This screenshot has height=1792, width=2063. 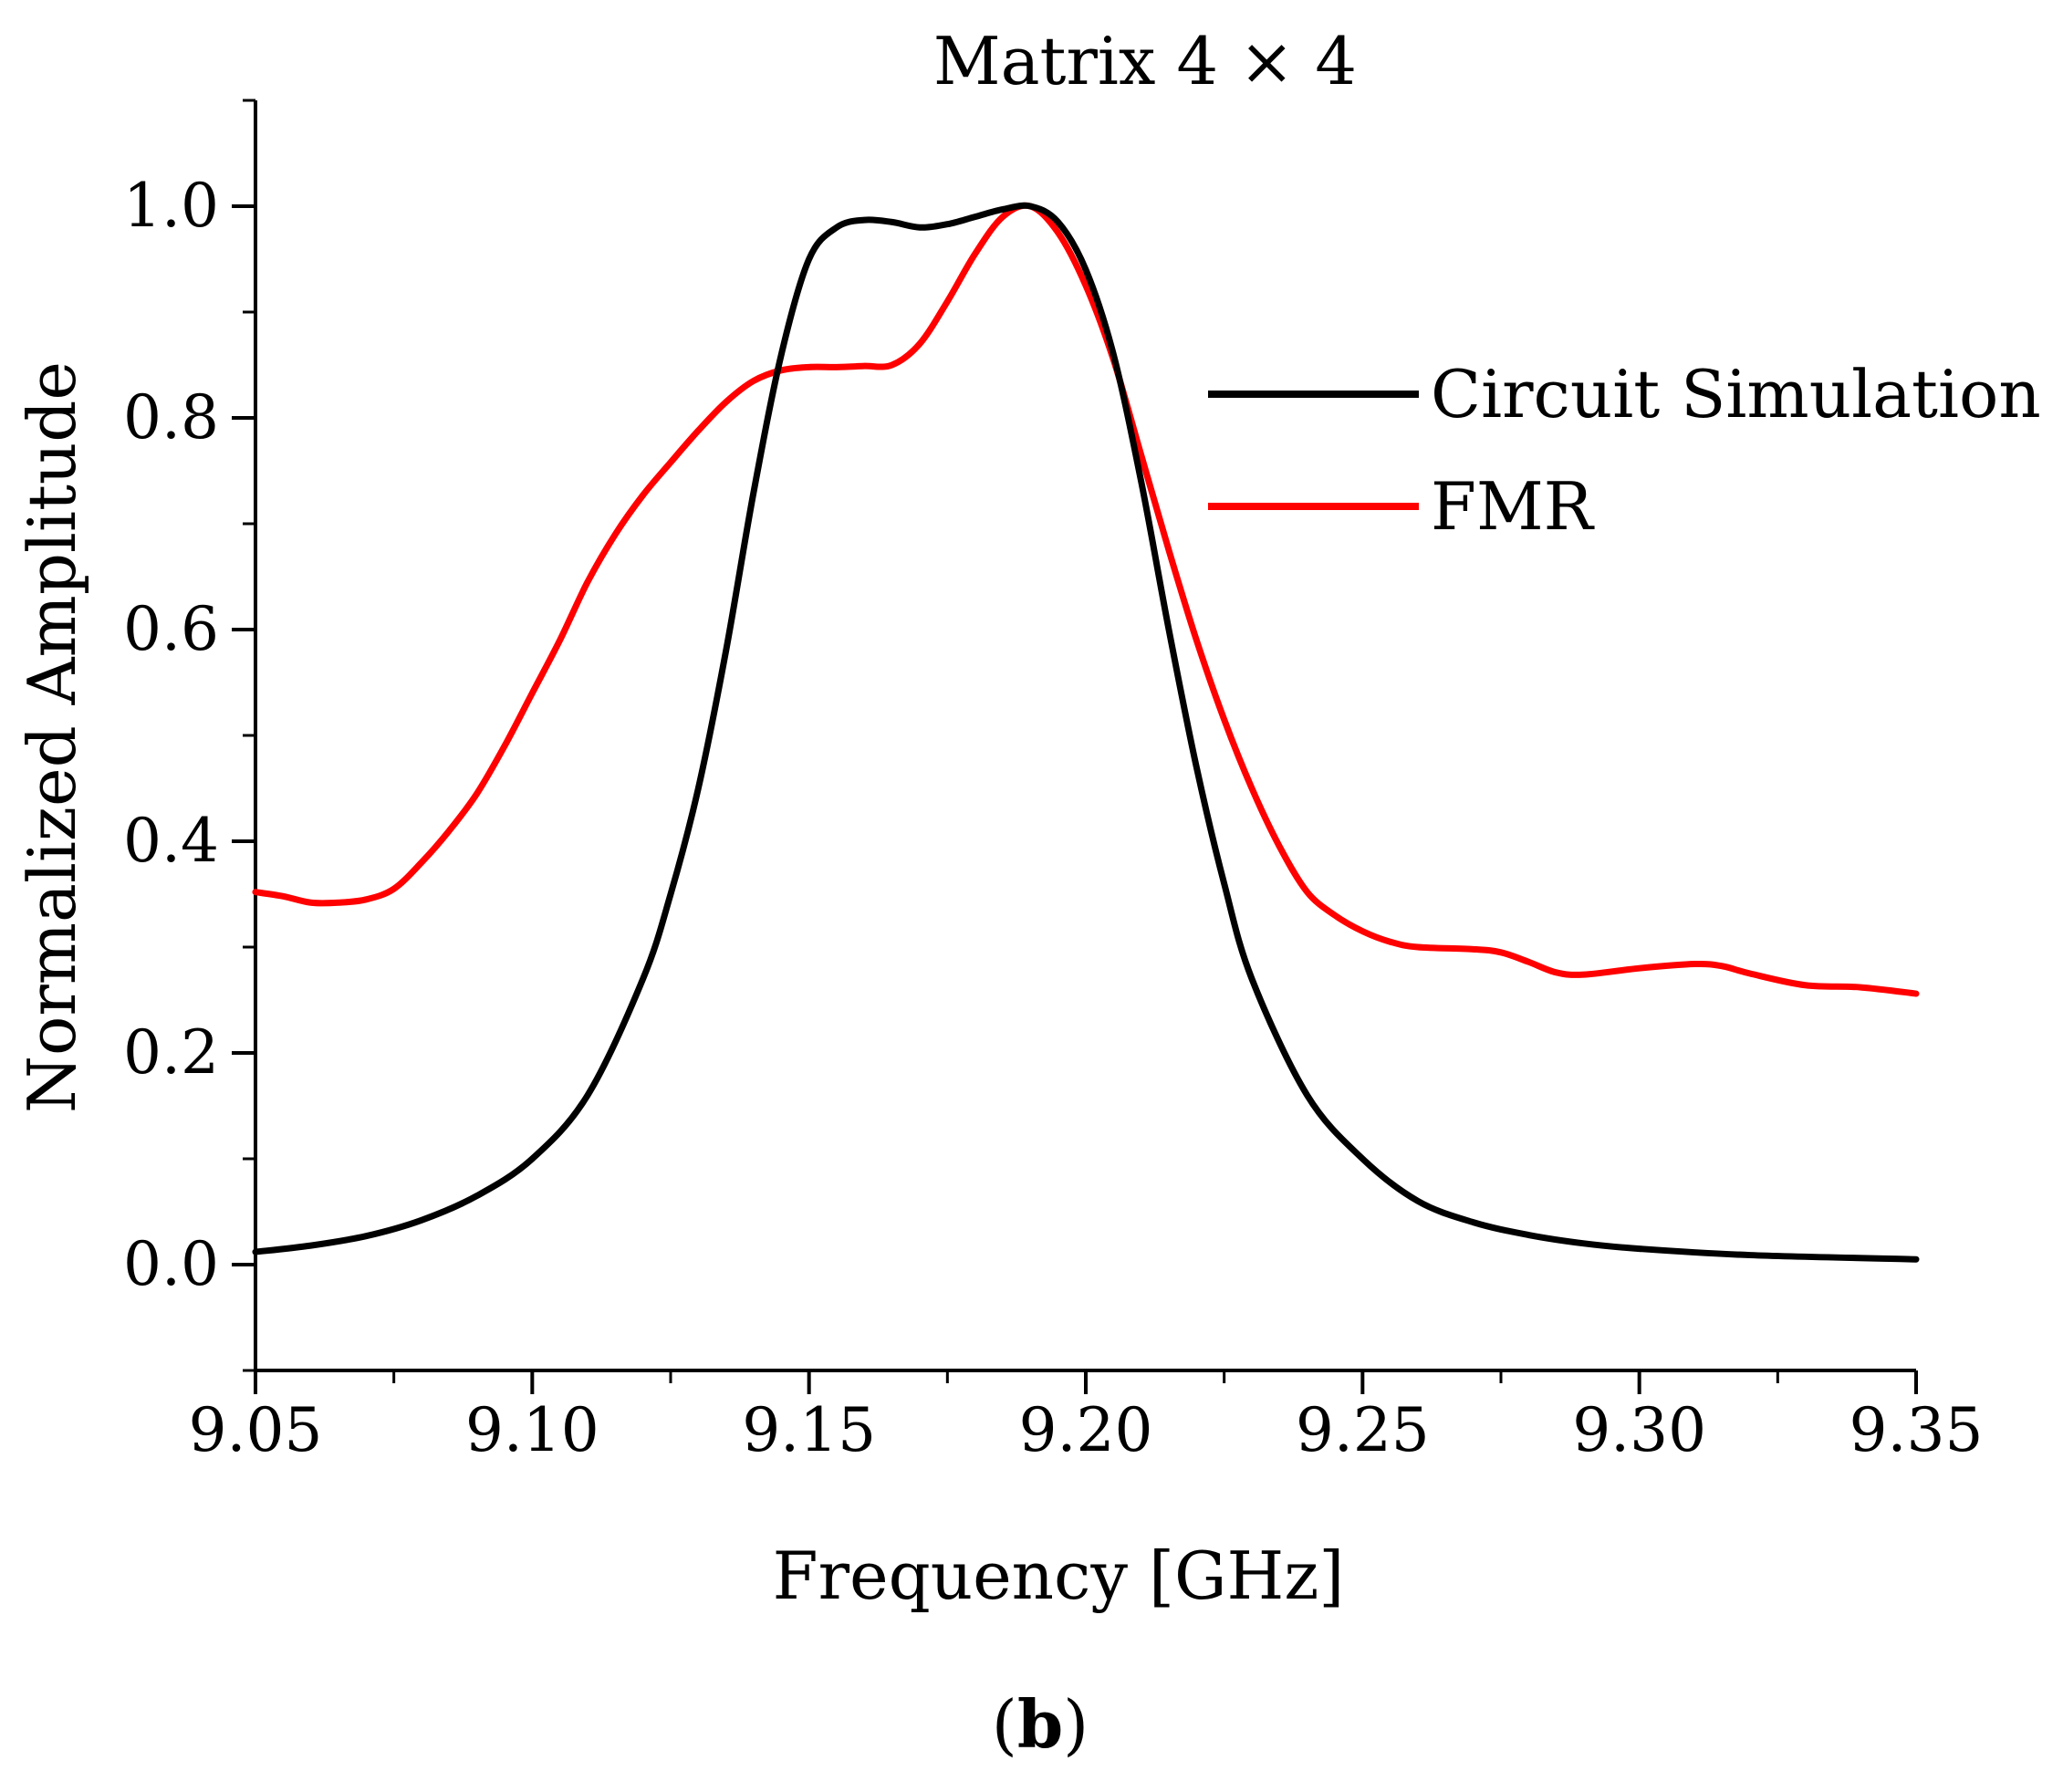 What do you see at coordinates (52, 737) in the screenshot?
I see `y-axis-title: Normalized Amplitude` at bounding box center [52, 737].